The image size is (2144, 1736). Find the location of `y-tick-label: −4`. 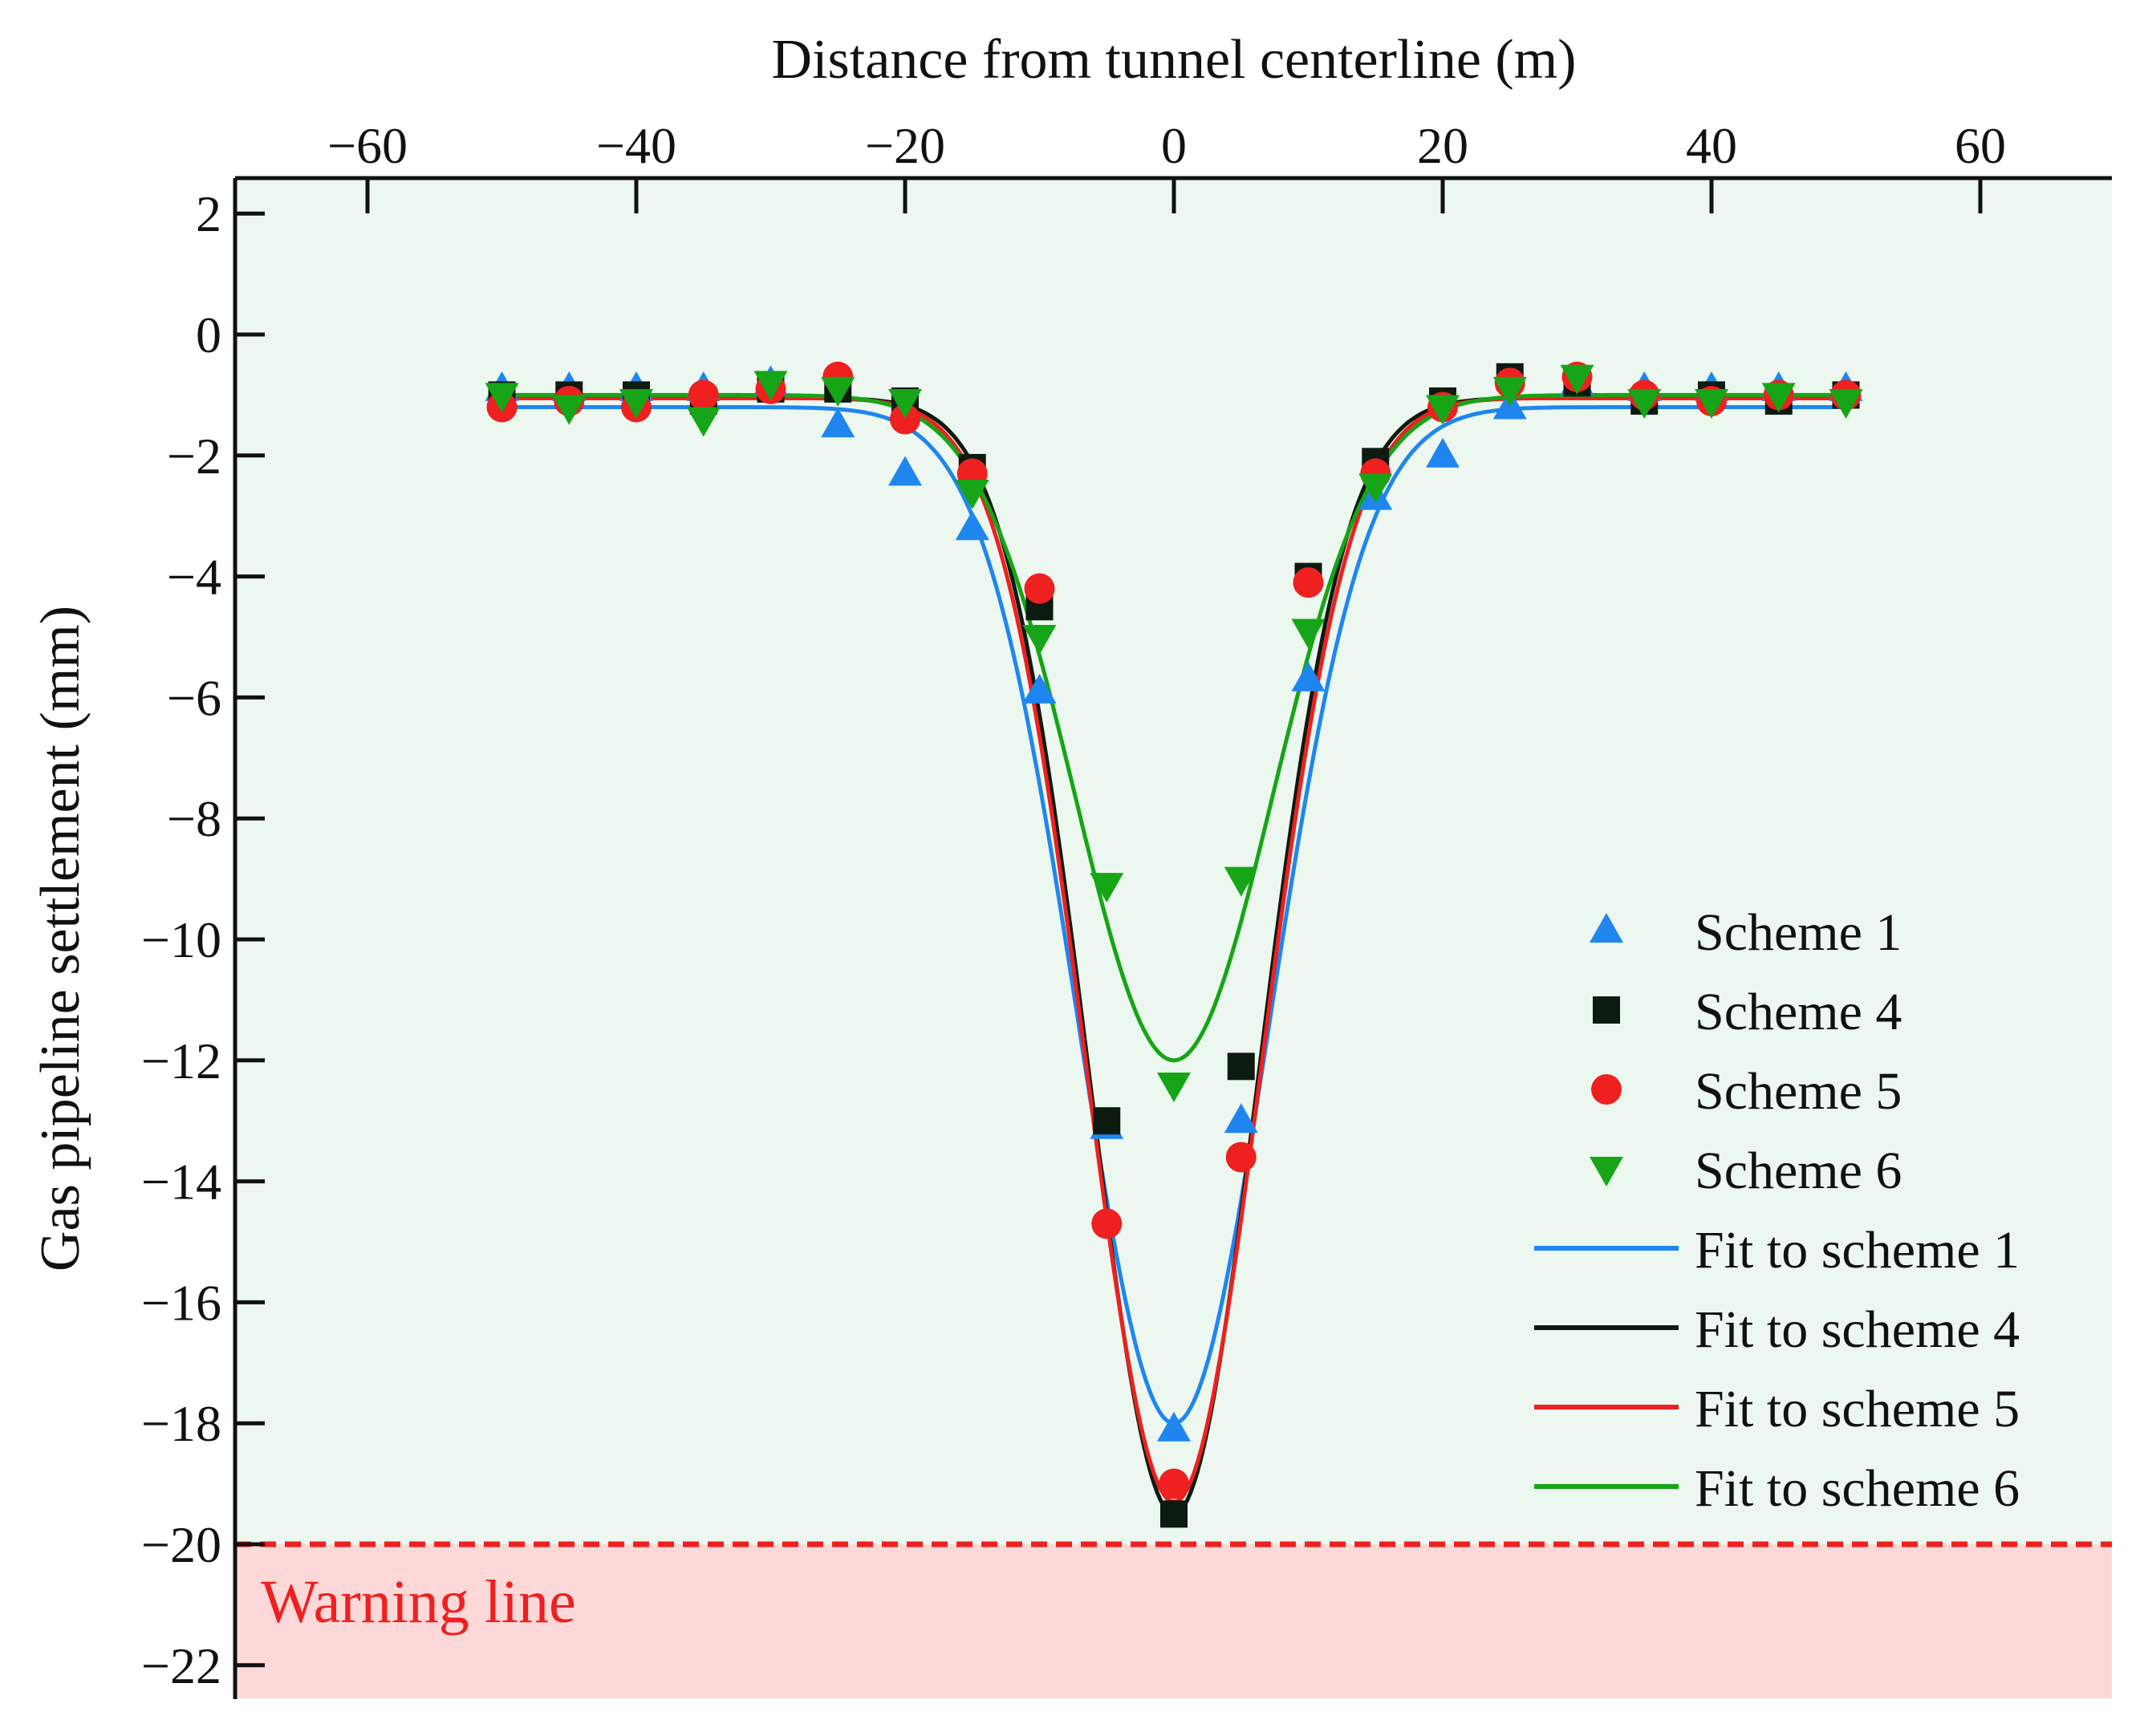

y-tick-label: −4 is located at coordinates (194, 578).